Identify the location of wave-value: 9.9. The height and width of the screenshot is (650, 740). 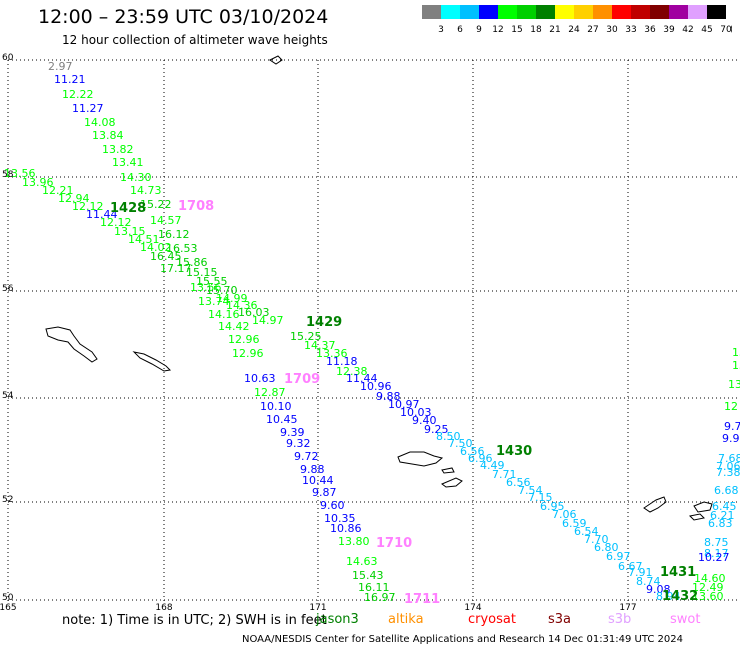
(731, 438).